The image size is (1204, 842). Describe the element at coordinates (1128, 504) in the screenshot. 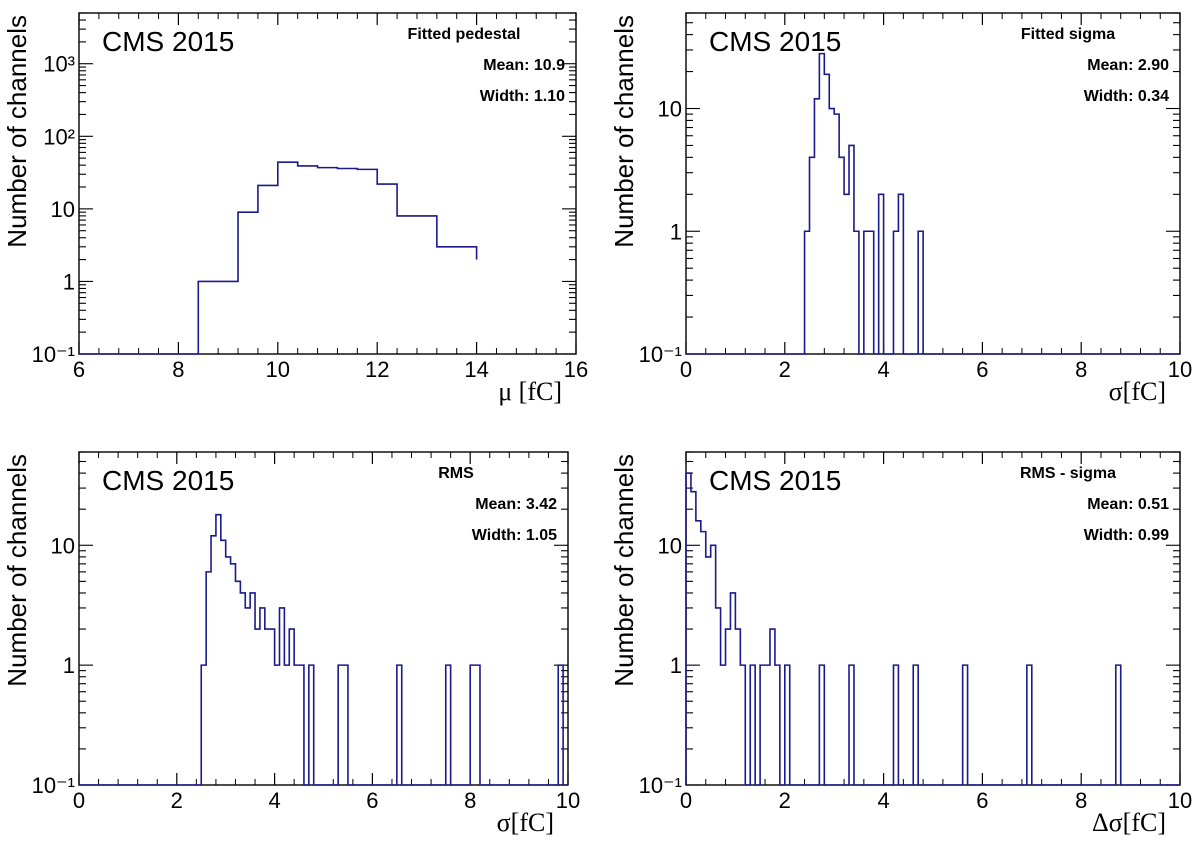

I see `stats-line: Mean: 0.51` at that location.